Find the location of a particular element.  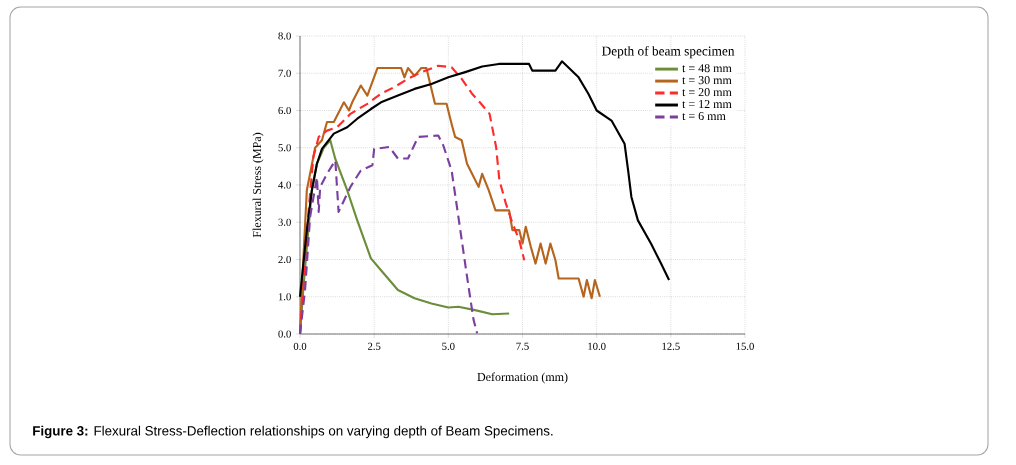

y-tick-label: 5.0 is located at coordinates (284, 148).